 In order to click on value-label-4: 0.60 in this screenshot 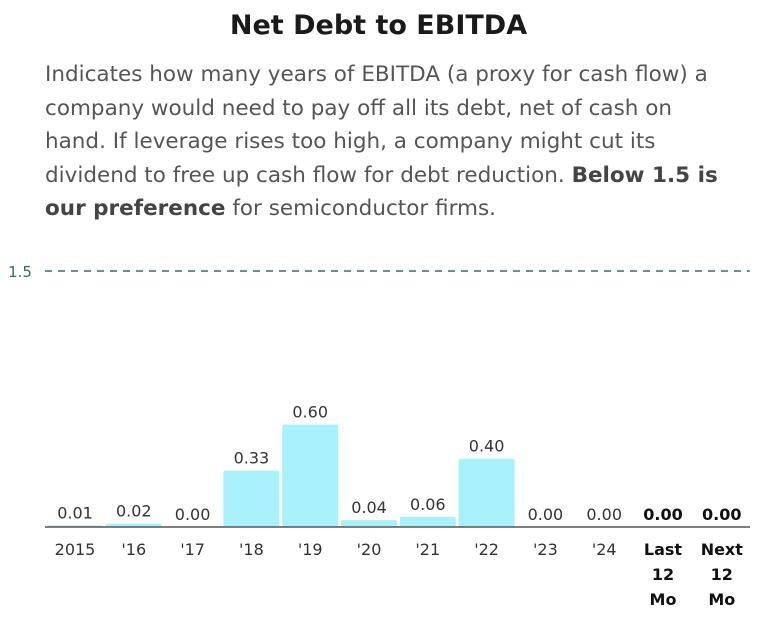, I will do `click(310, 412)`.